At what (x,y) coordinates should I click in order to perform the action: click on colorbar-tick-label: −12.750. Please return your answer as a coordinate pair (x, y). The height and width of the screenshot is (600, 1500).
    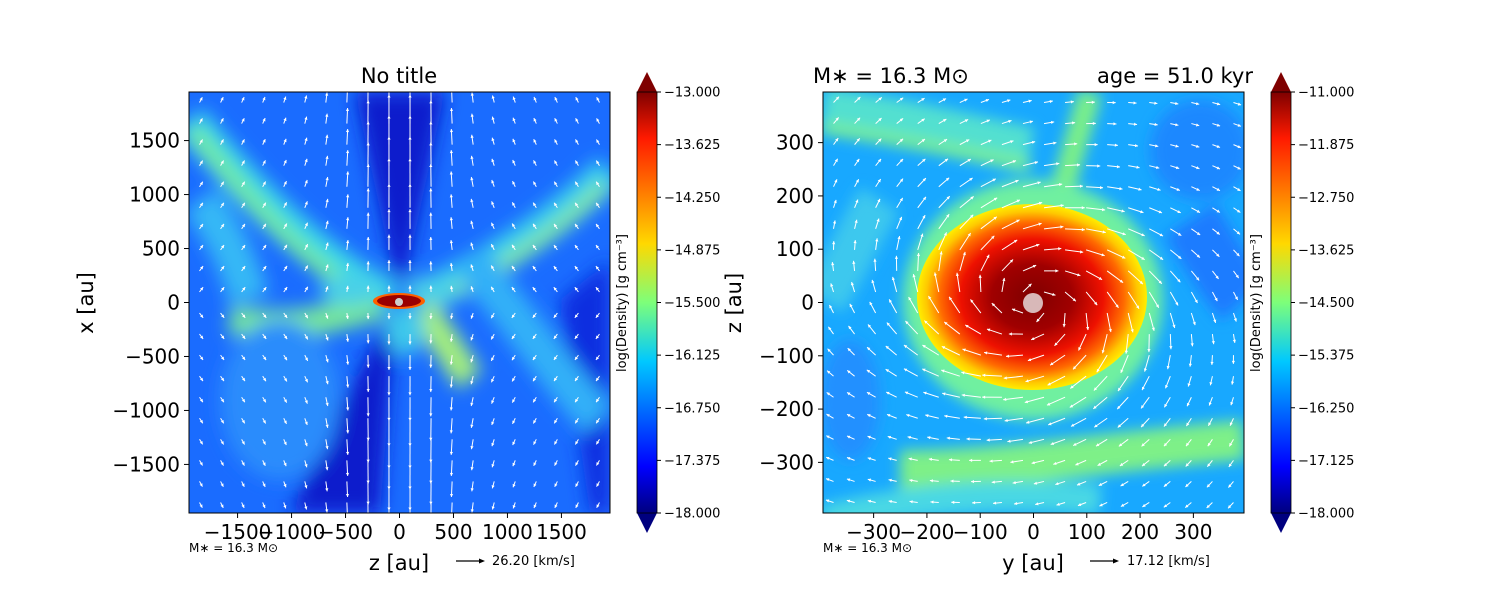
    Looking at the image, I should click on (1326, 198).